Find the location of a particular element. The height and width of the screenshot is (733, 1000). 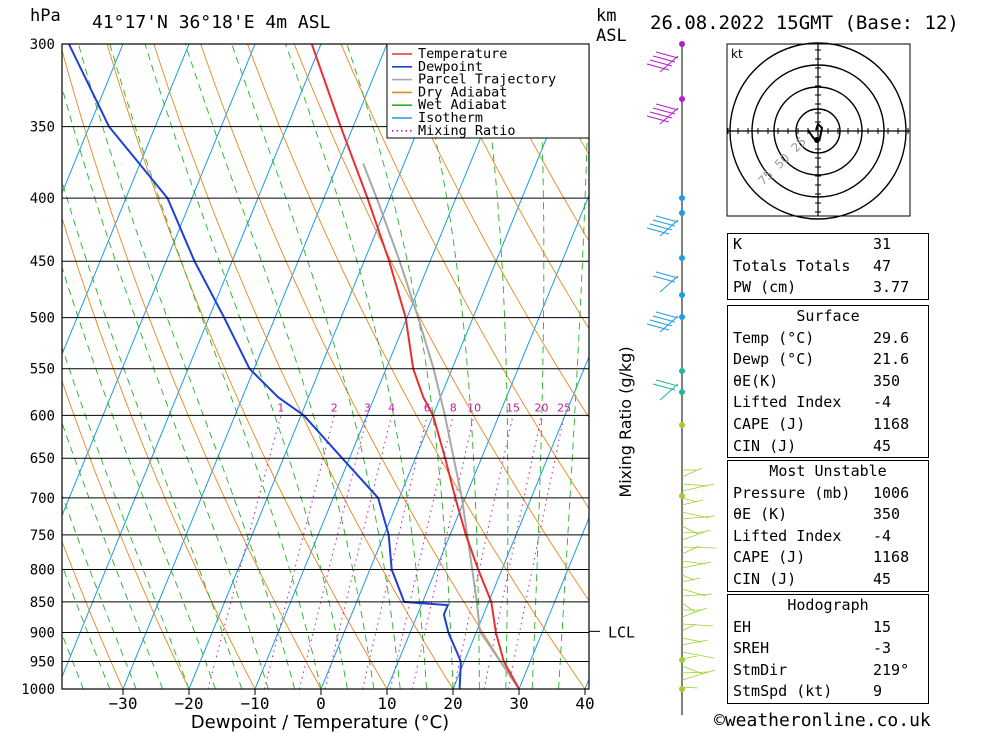

pressure-tick-label: 750 is located at coordinates (42, 536).